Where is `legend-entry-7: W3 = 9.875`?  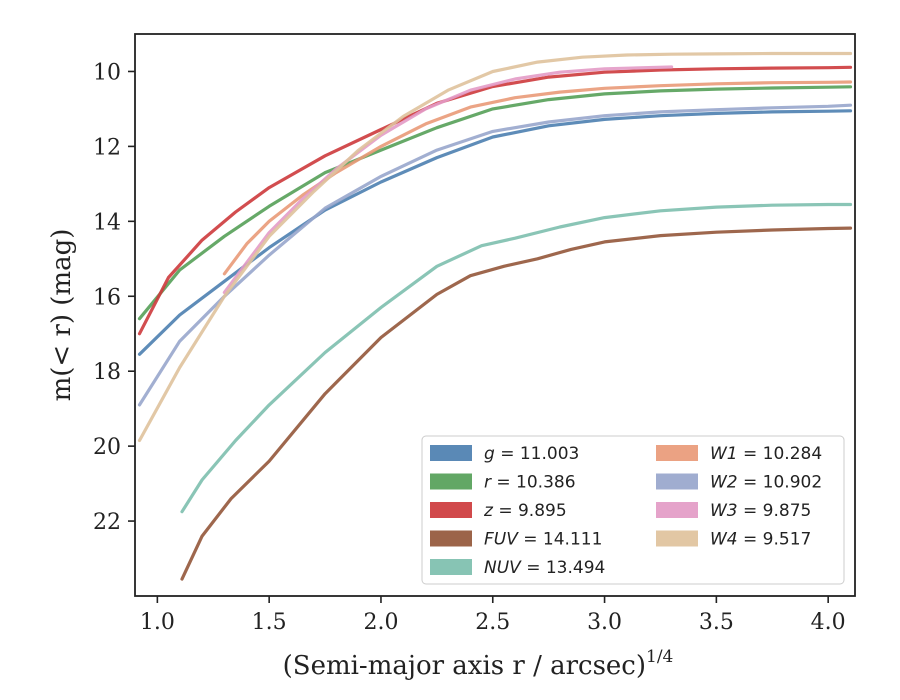 legend-entry-7: W3 = 9.875 is located at coordinates (760, 511).